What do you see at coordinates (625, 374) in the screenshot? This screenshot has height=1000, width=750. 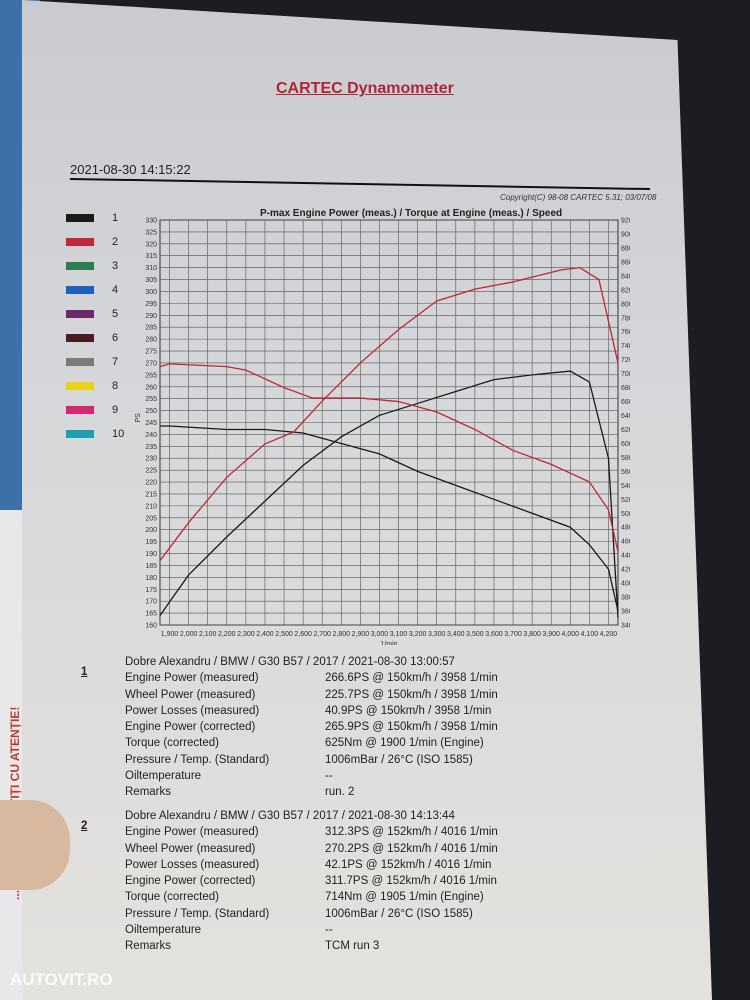 I see `y2-tick-label: 700` at bounding box center [625, 374].